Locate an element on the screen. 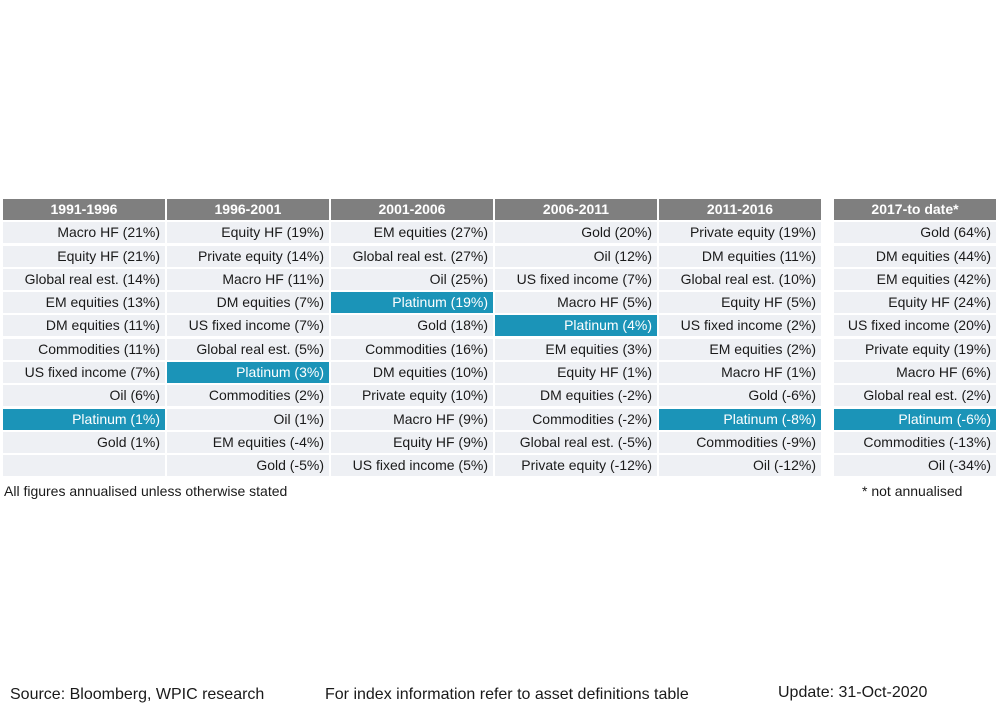  table-cell: Private equity (14%) is located at coordinates (248, 256).